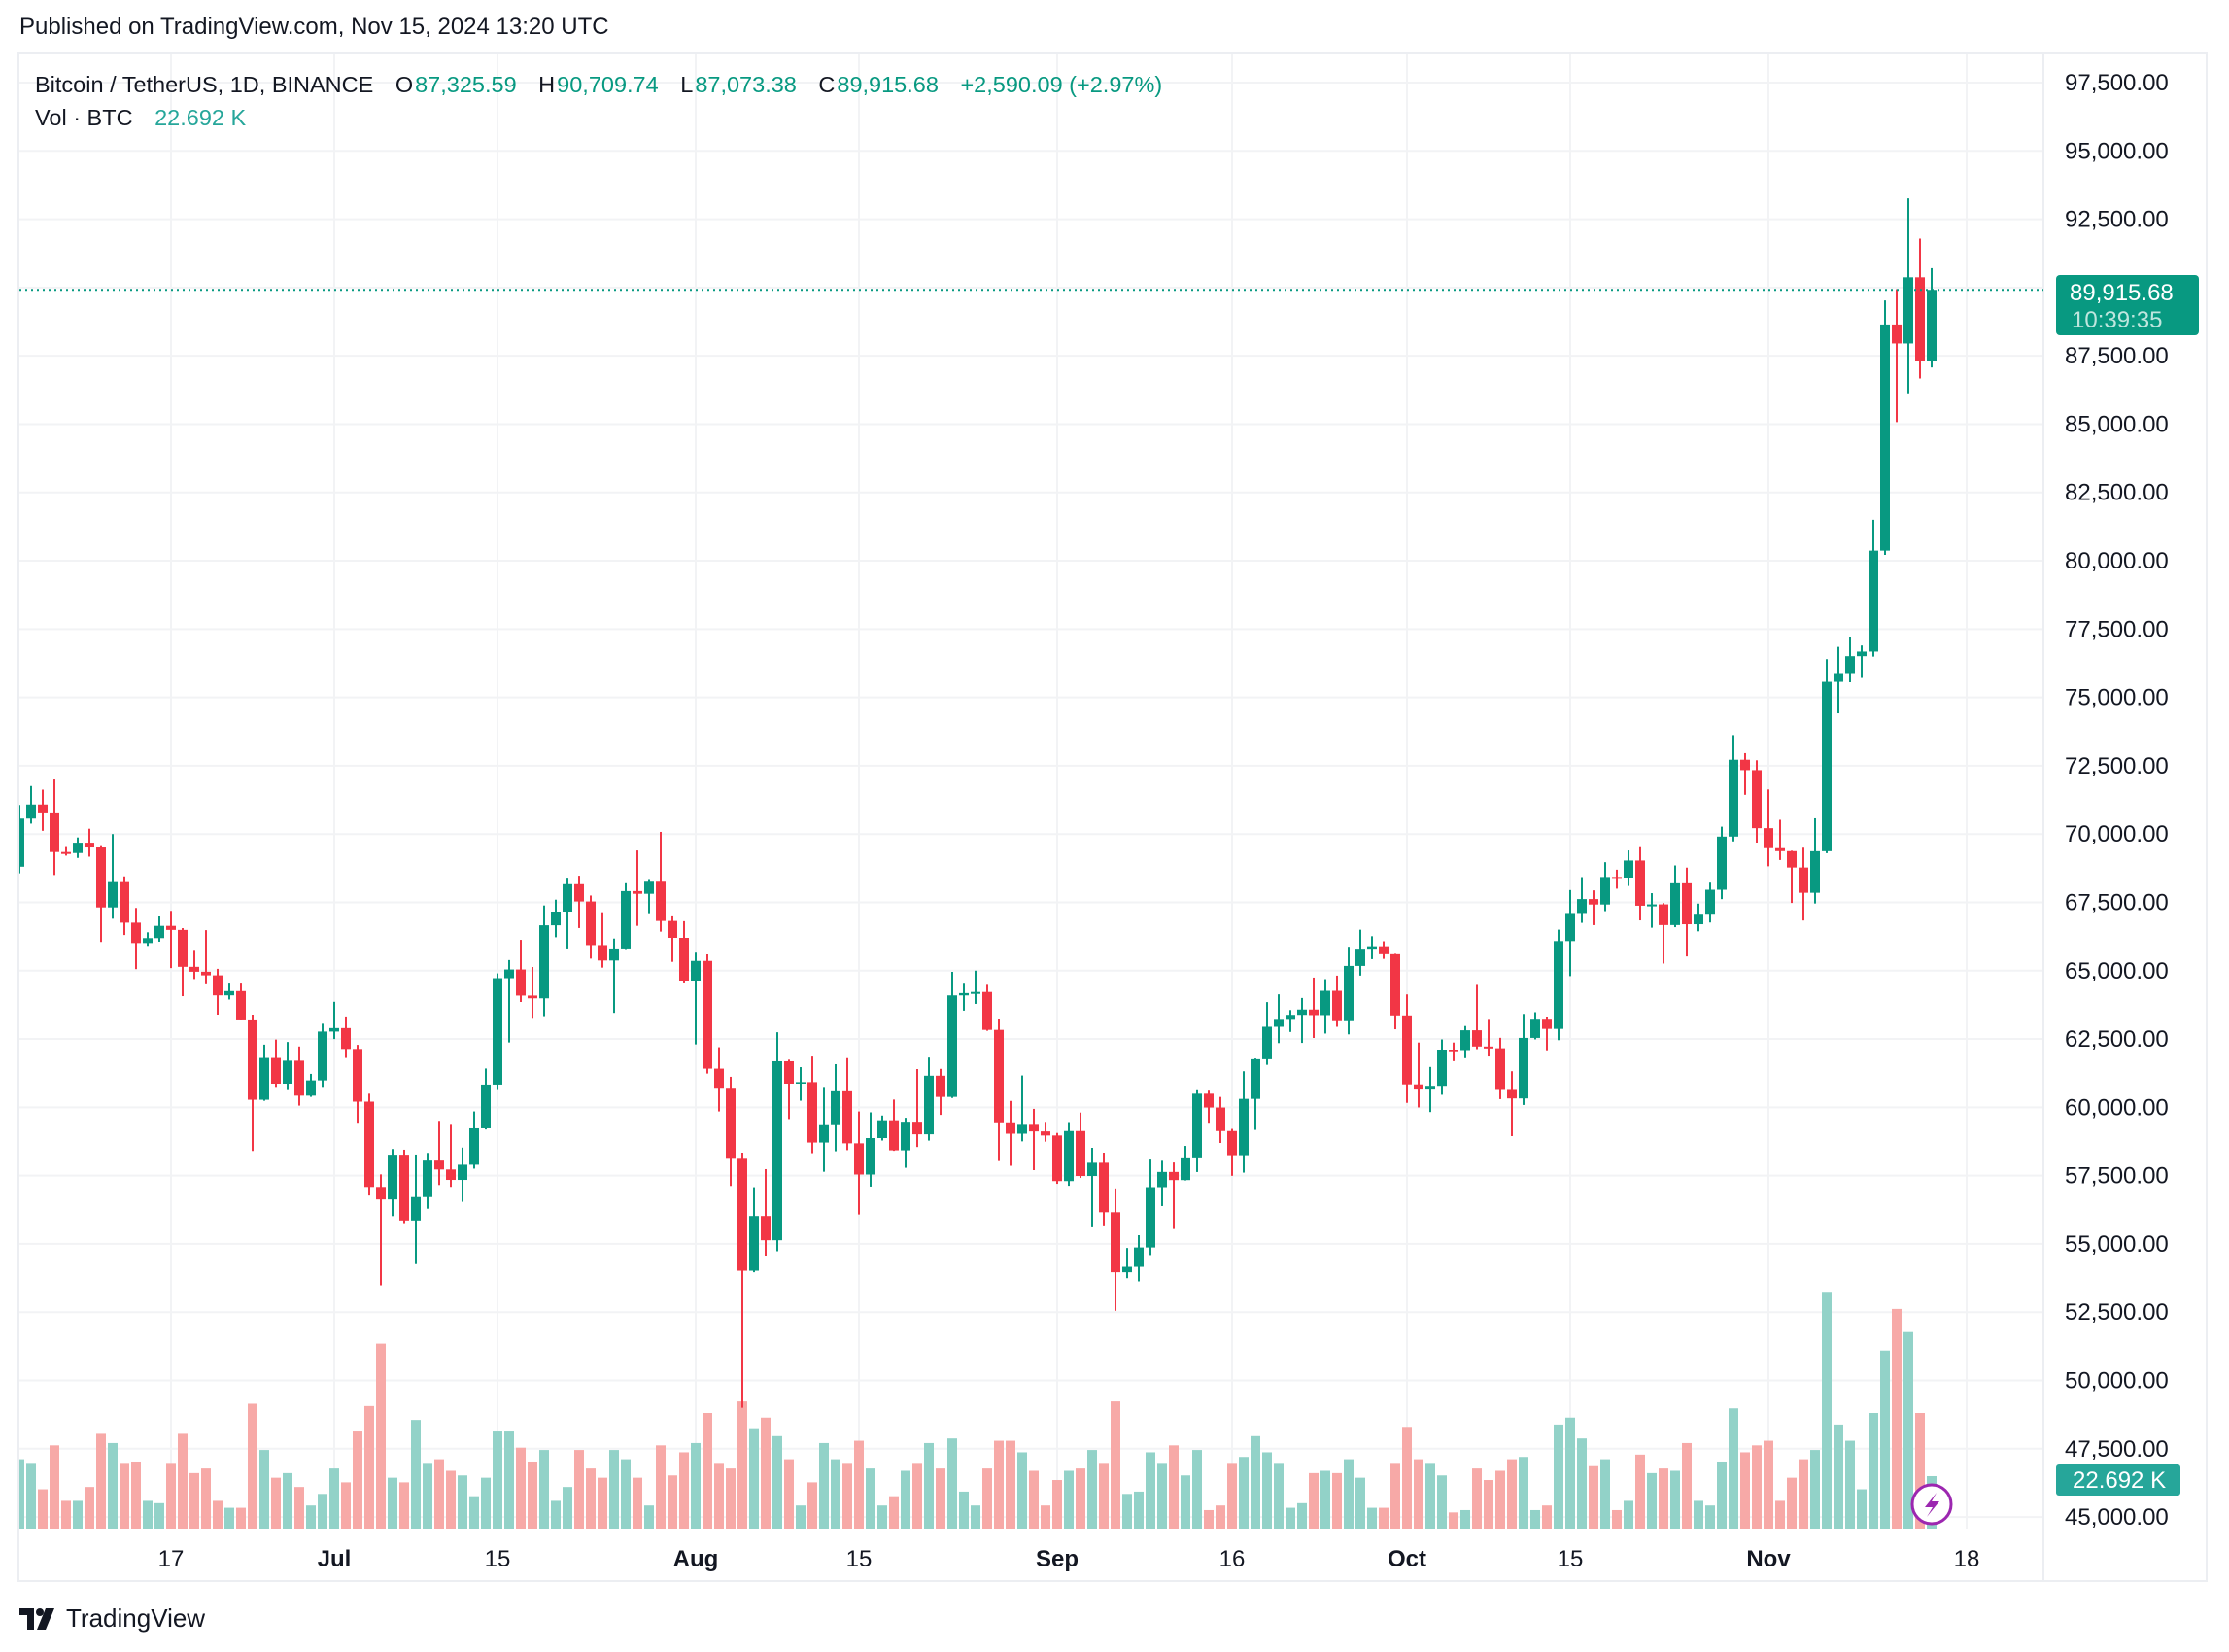  What do you see at coordinates (1407, 1559) in the screenshot?
I see `time-tick-label: Oct` at bounding box center [1407, 1559].